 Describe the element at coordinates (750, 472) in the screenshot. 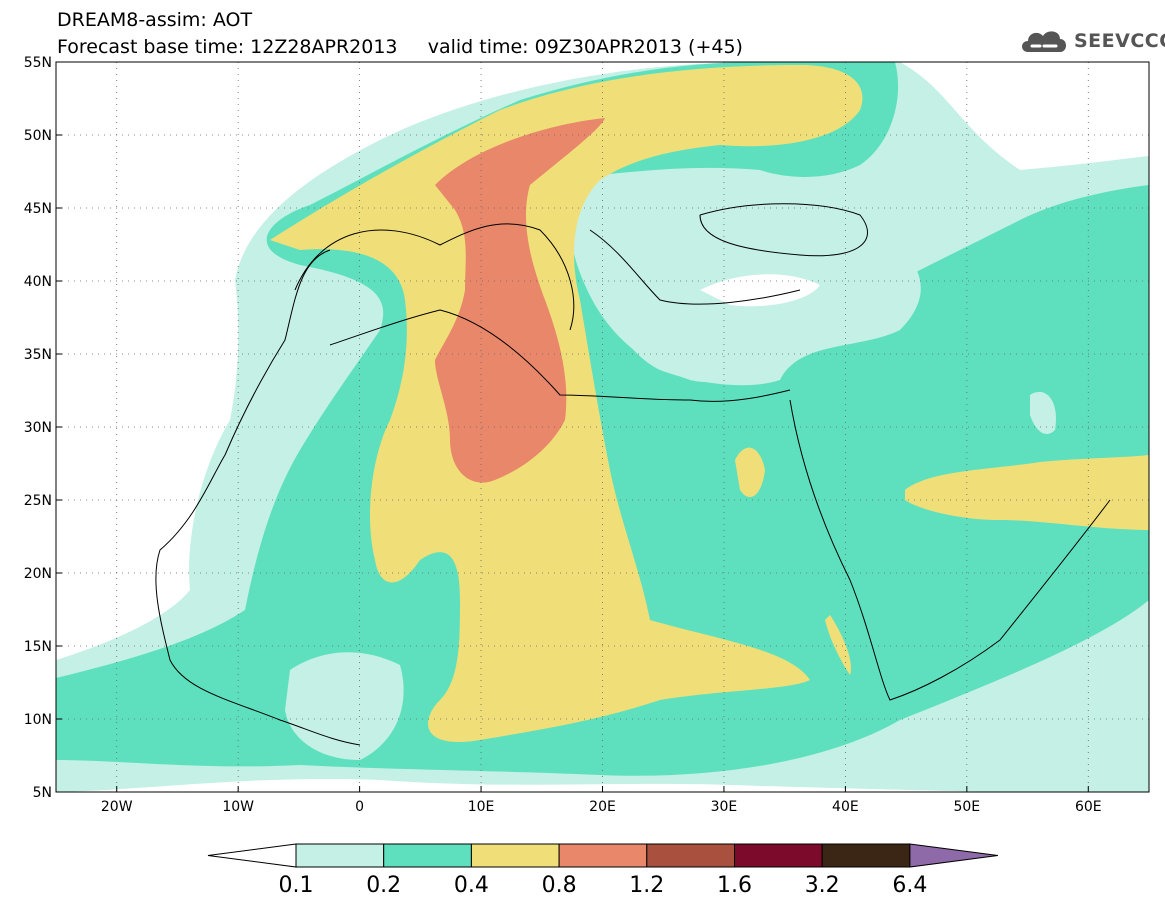

I see `aot-area-egypt` at that location.